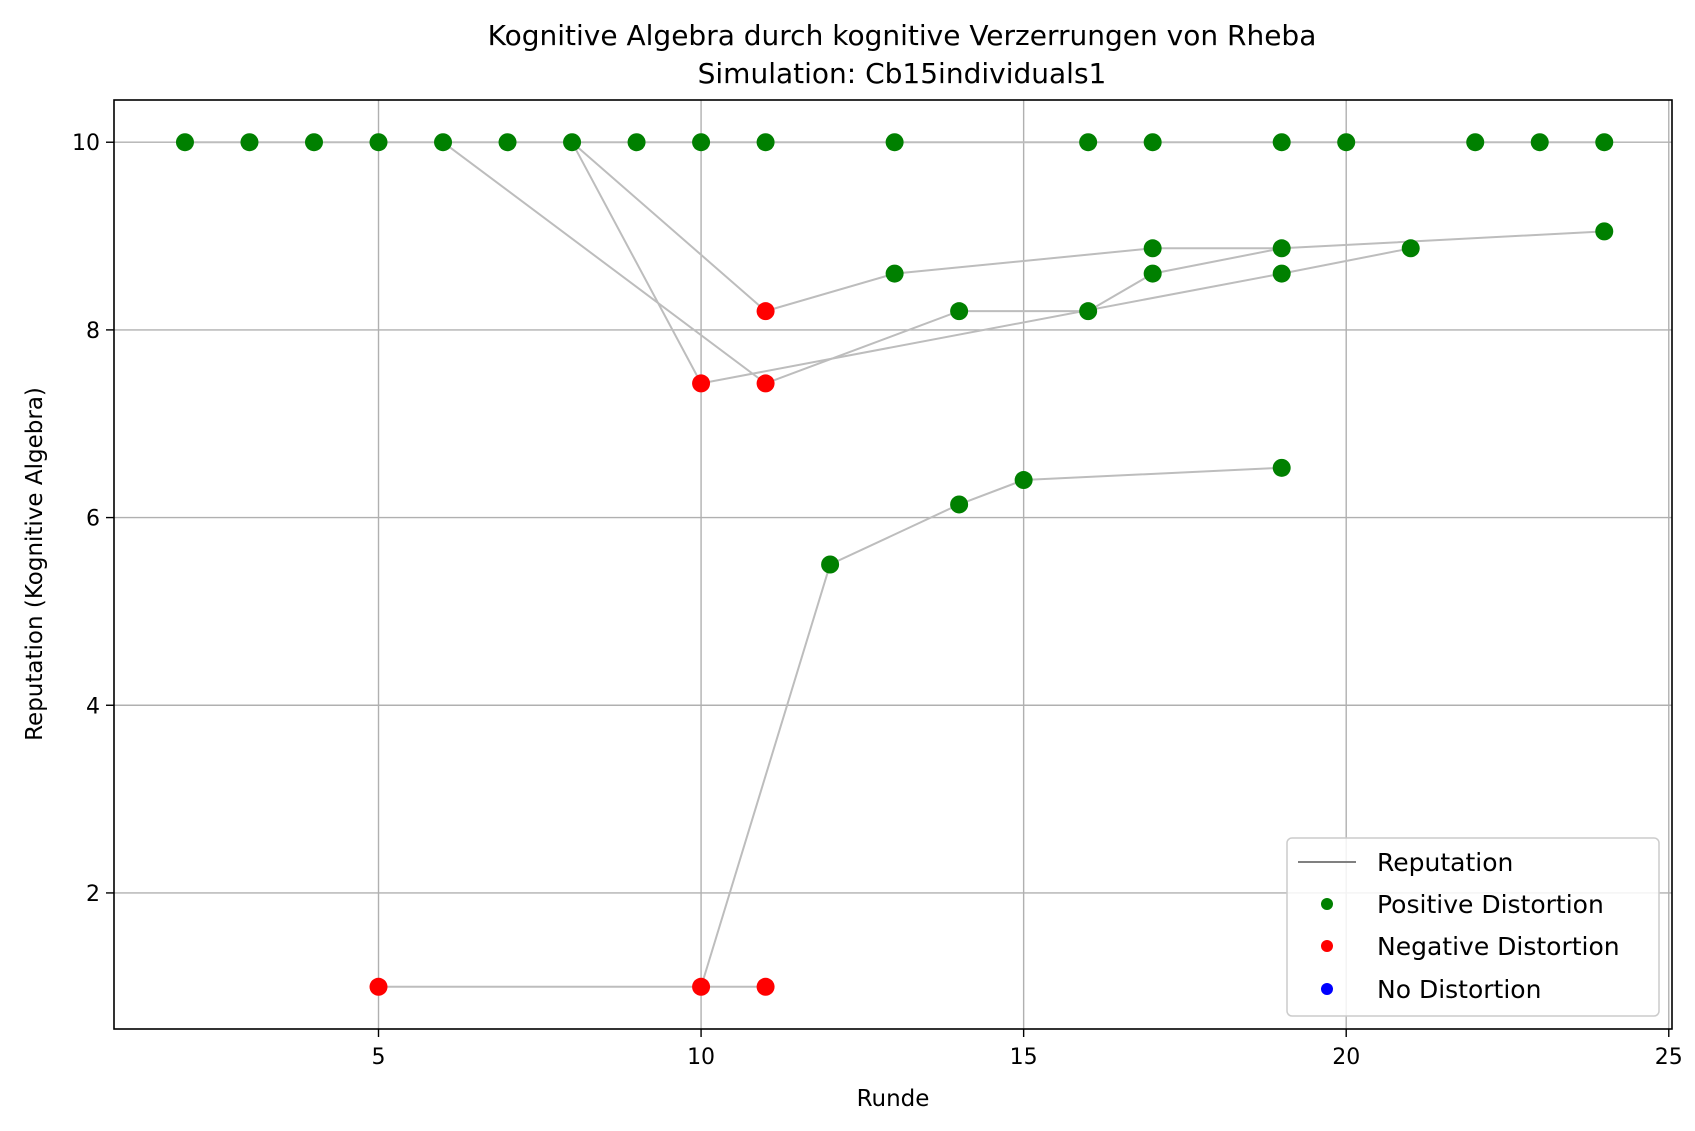 This screenshot has height=1131, width=1695. I want to click on x-tick-label: 10, so click(701, 1057).